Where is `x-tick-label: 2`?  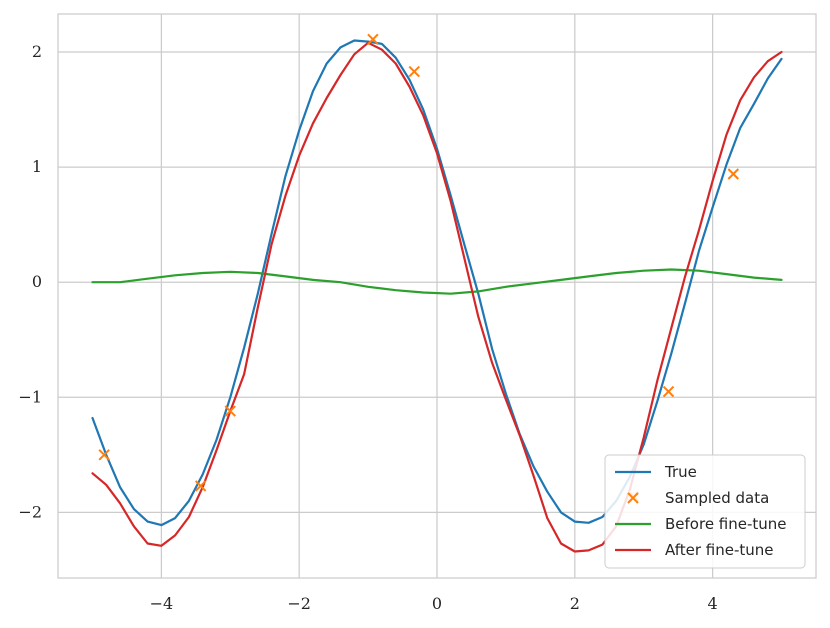 x-tick-label: 2 is located at coordinates (575, 603).